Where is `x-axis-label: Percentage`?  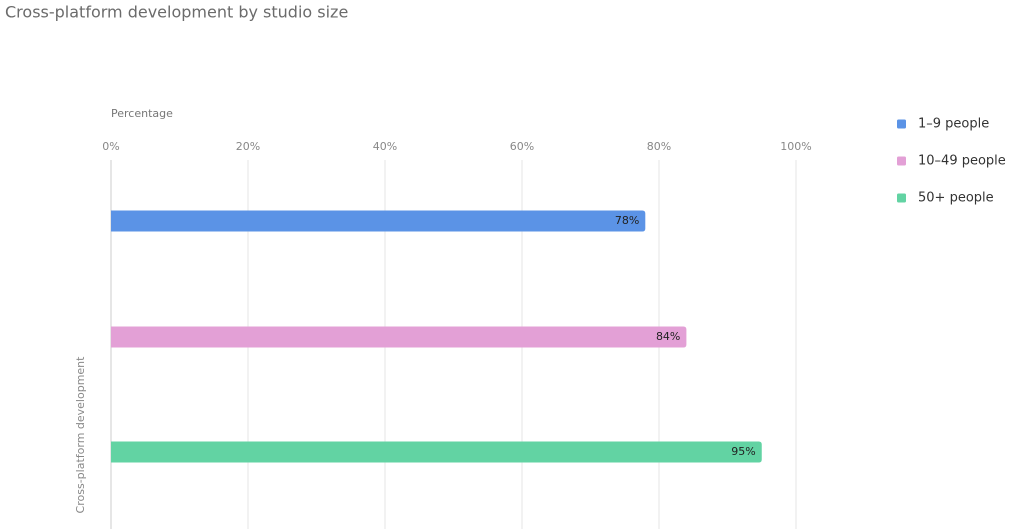
x-axis-label: Percentage is located at coordinates (142, 113).